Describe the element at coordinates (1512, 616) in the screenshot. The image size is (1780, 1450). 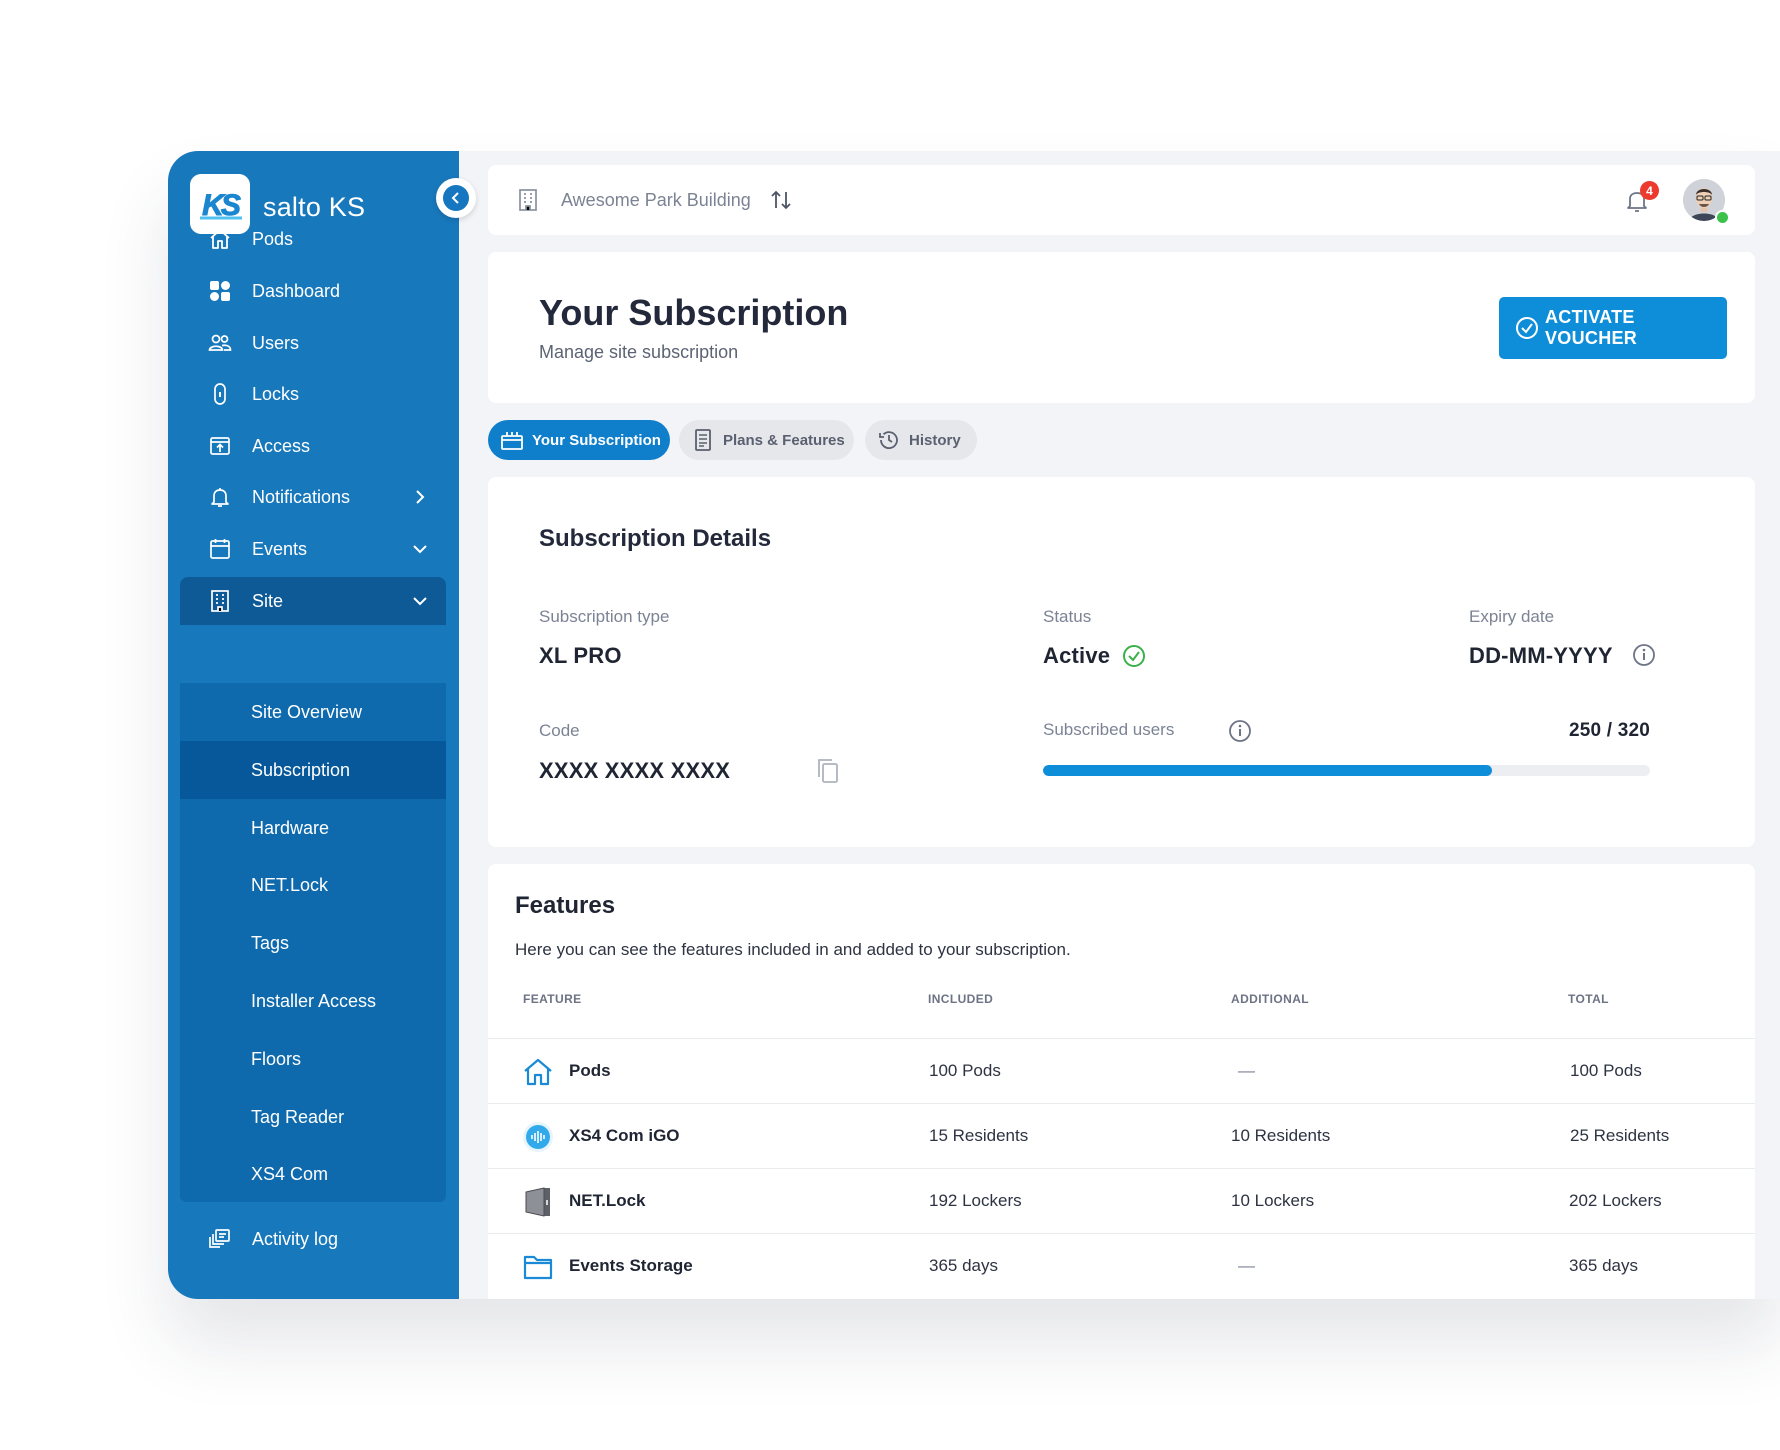
I see `expiry-date-label: Expiry date` at that location.